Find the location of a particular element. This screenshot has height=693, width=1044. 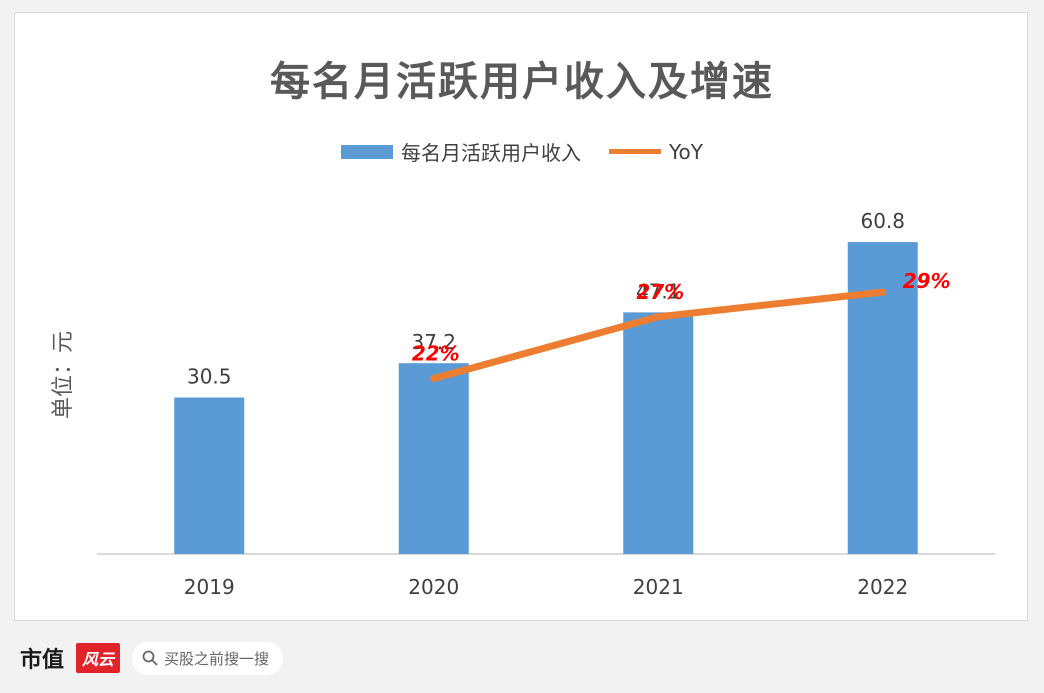

legend-label-bar: 每名月活跃用户收入 is located at coordinates (490, 153).